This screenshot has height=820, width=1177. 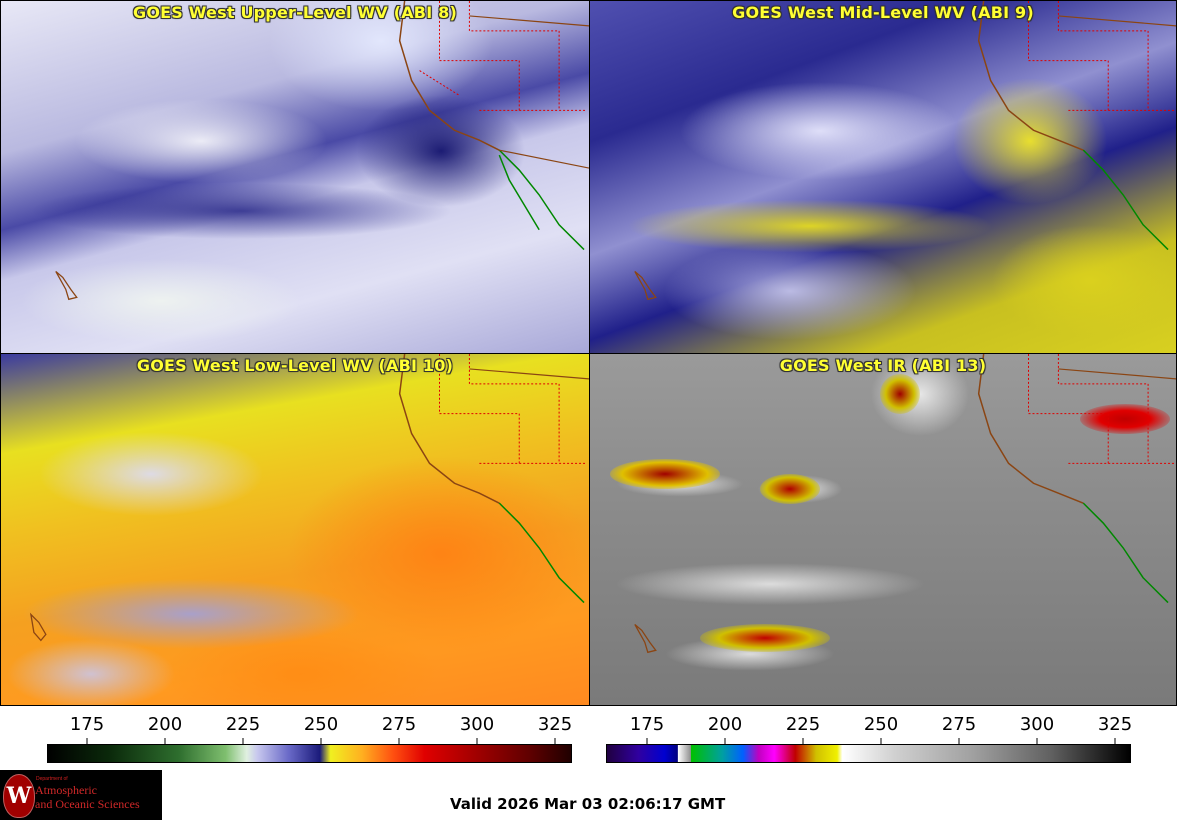 I want to click on logo-line-2: and Oceanic Sciences, so click(x=87, y=804).